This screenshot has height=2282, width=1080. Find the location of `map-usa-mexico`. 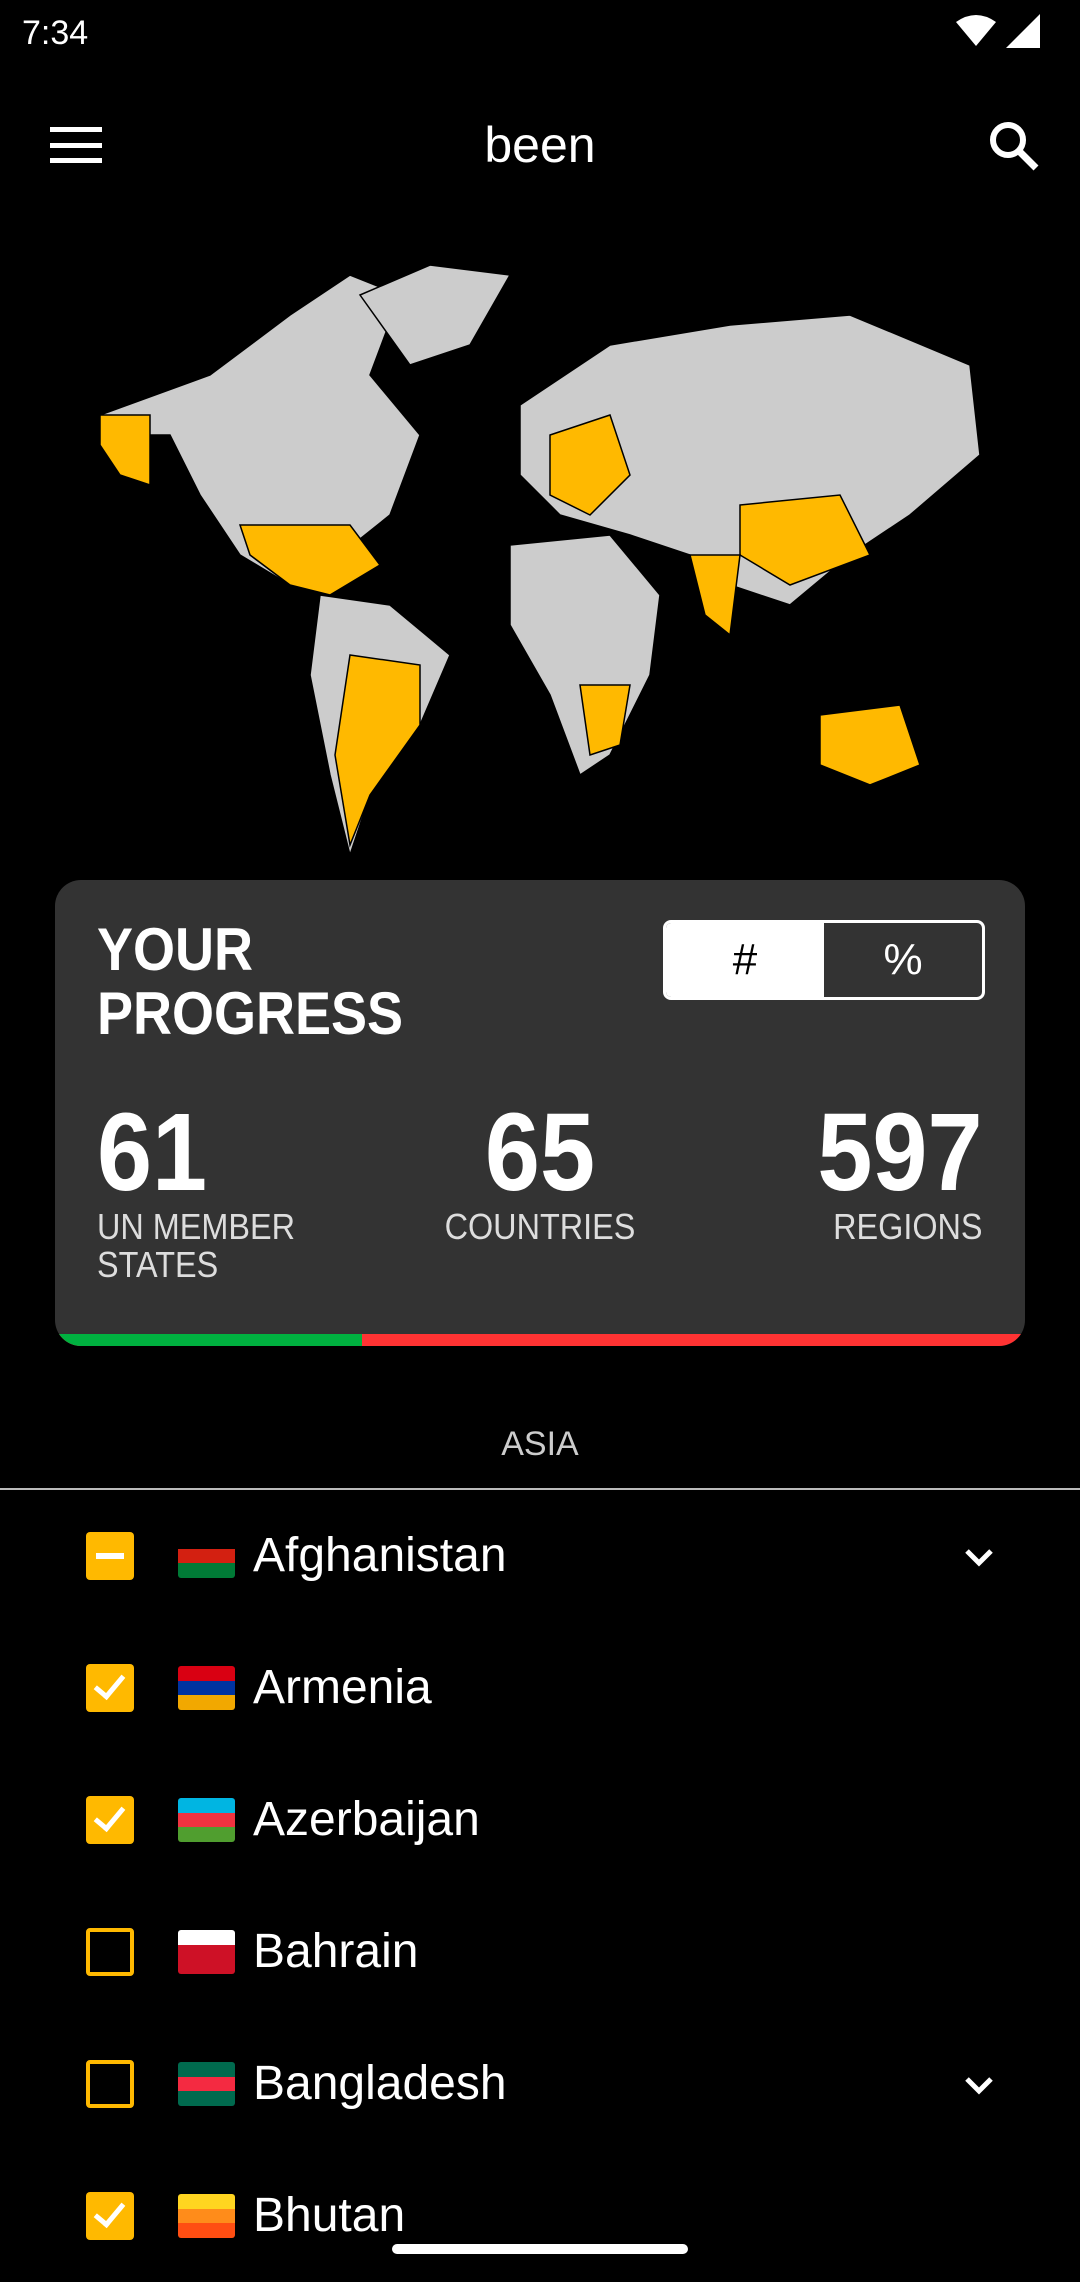

map-usa-mexico is located at coordinates (310, 560).